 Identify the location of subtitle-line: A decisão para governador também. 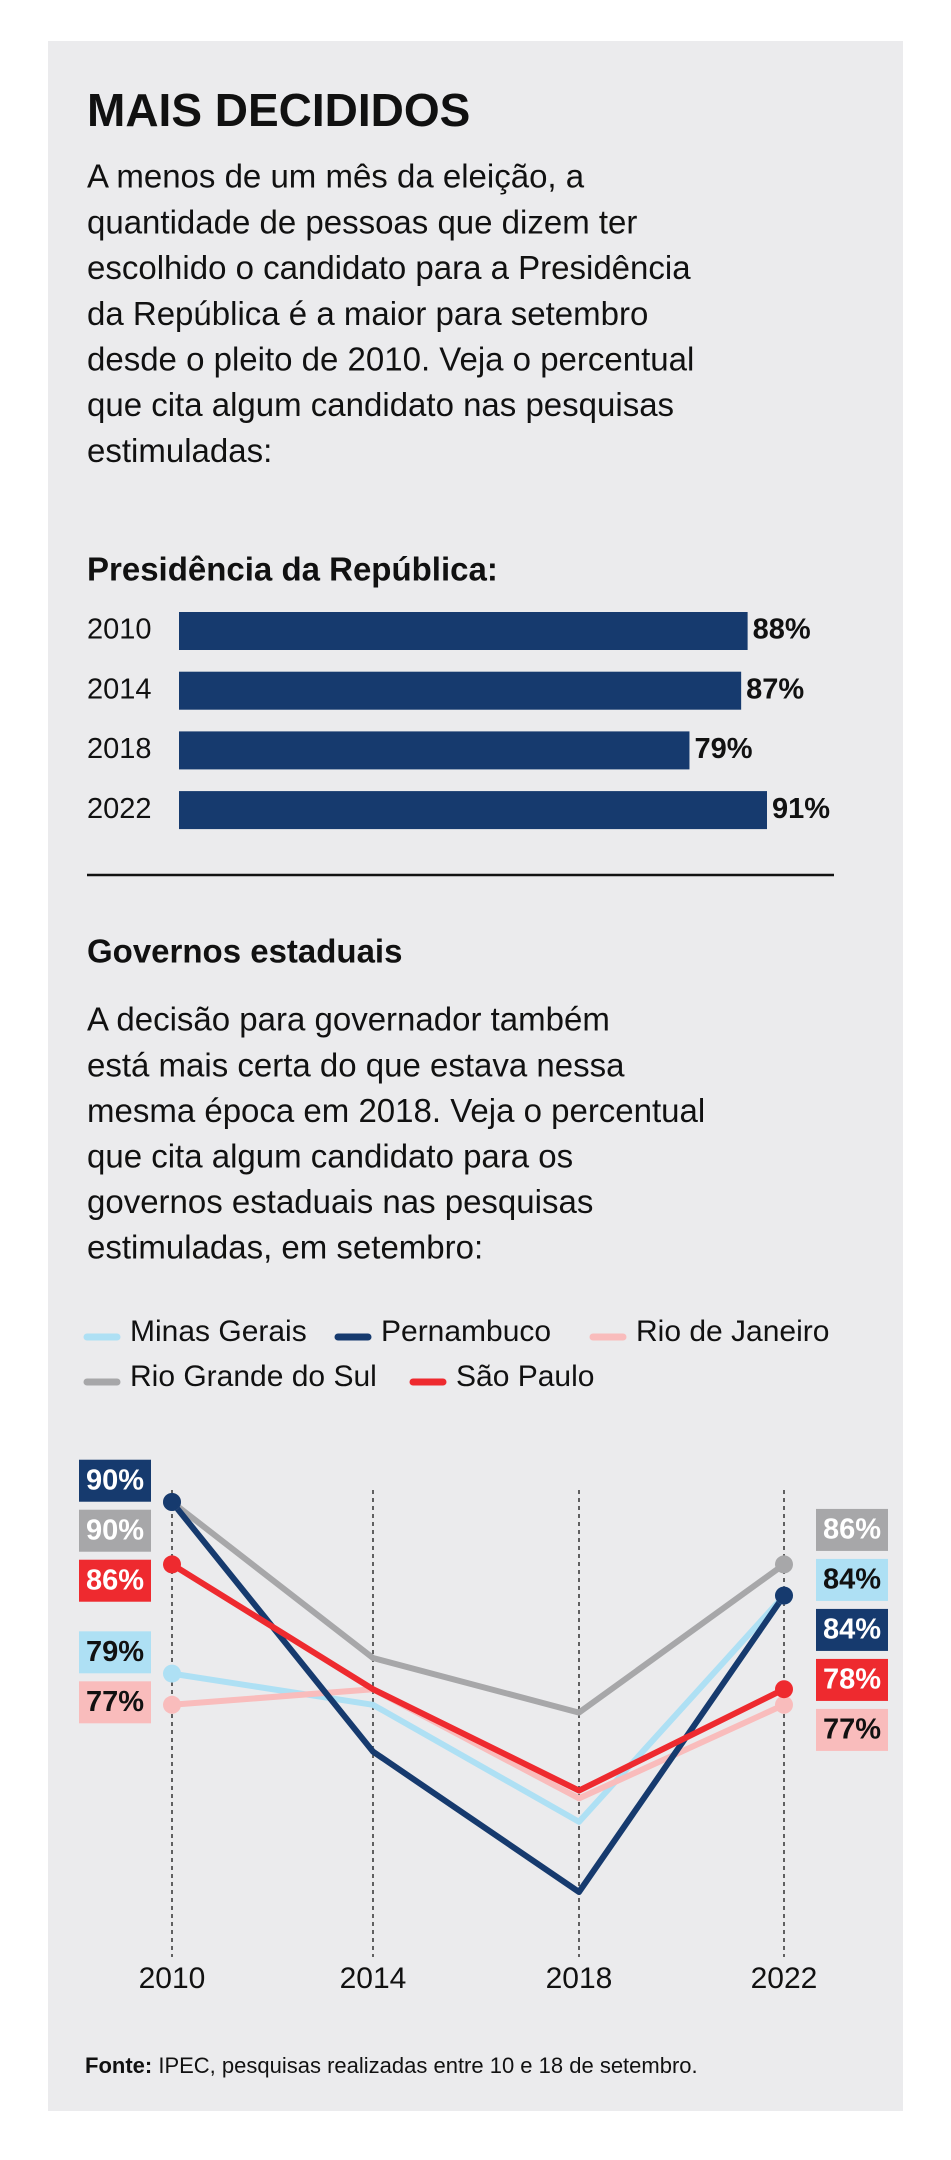
(348, 1019).